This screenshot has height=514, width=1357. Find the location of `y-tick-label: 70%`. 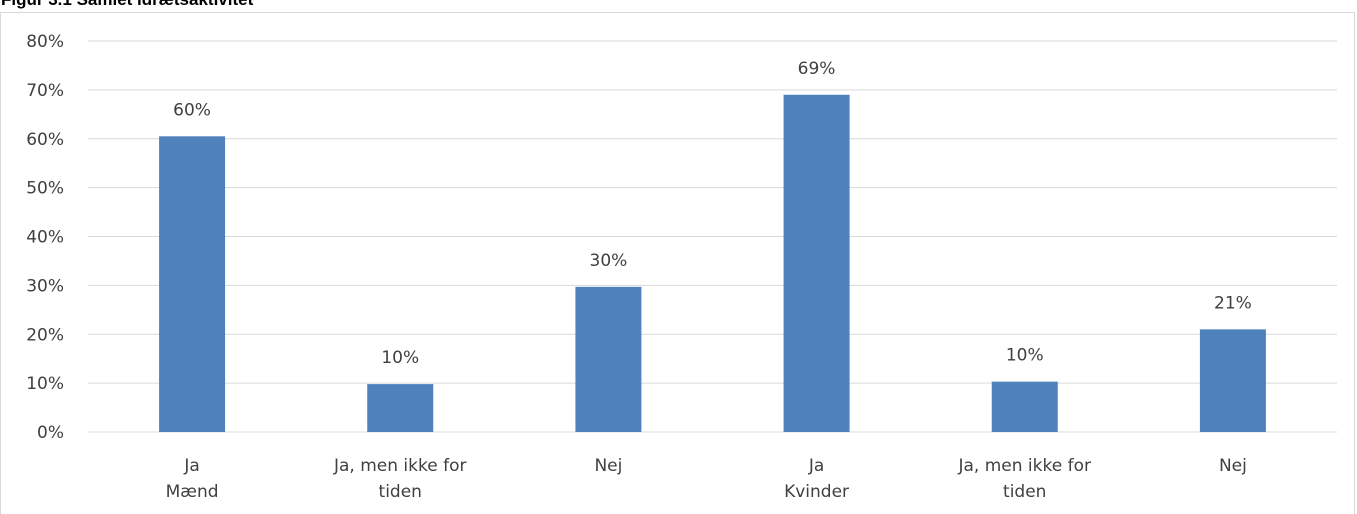

y-tick-label: 70% is located at coordinates (45, 91).